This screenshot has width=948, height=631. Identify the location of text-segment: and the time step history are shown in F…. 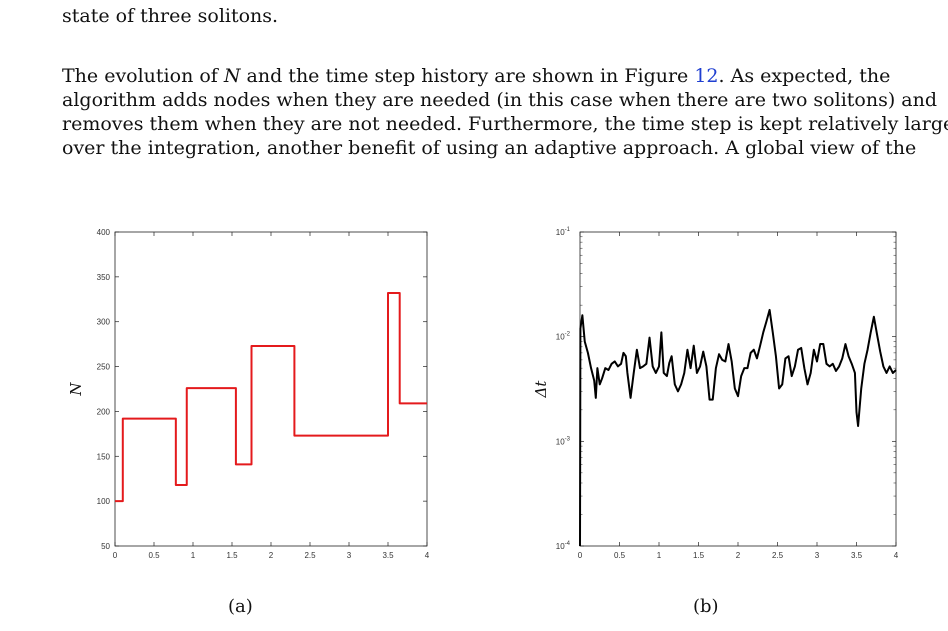
(467, 76).